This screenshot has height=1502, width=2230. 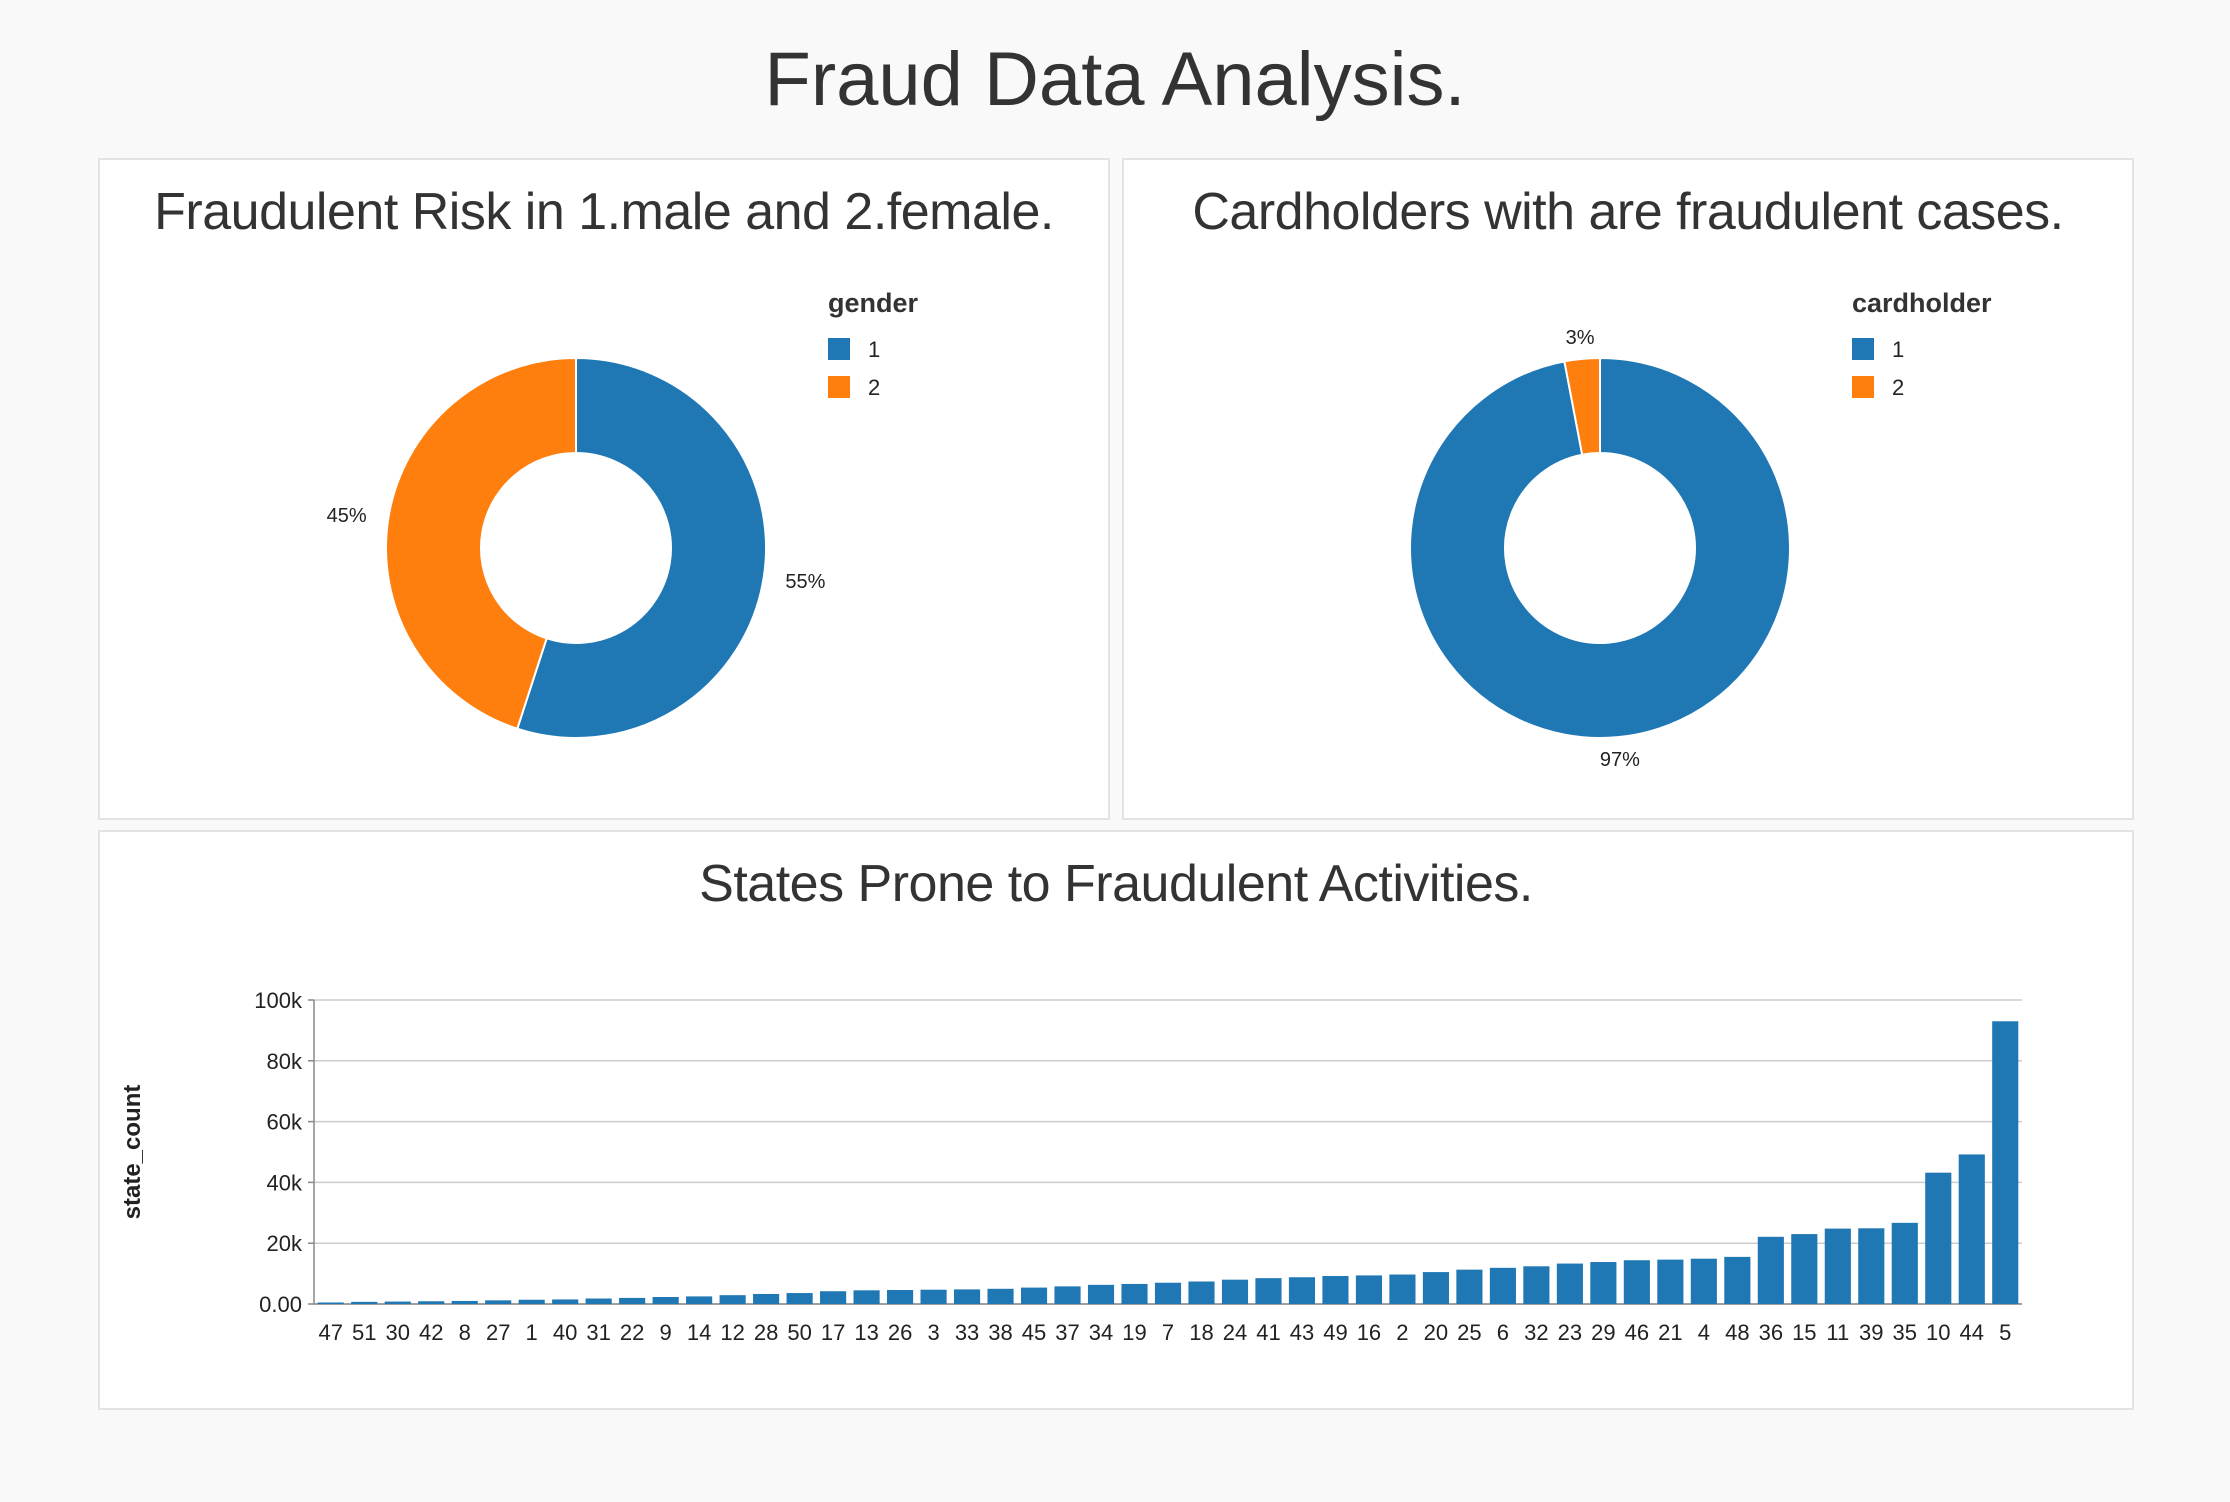 What do you see at coordinates (1871, 1332) in the screenshot?
I see `x-tick-label: 39` at bounding box center [1871, 1332].